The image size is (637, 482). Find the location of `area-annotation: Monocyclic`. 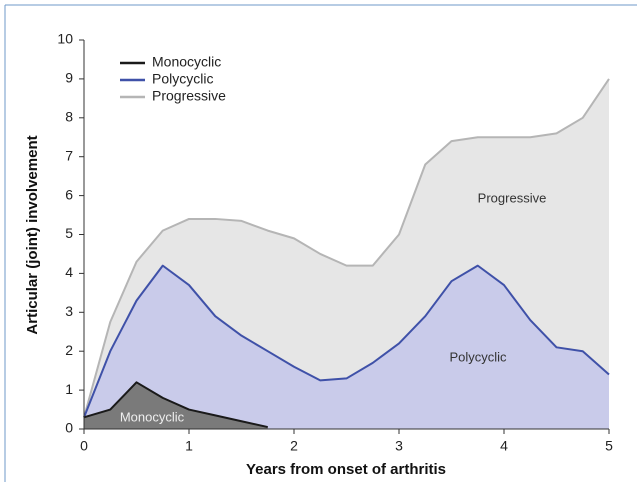

area-annotation: Monocyclic is located at coordinates (152, 416).